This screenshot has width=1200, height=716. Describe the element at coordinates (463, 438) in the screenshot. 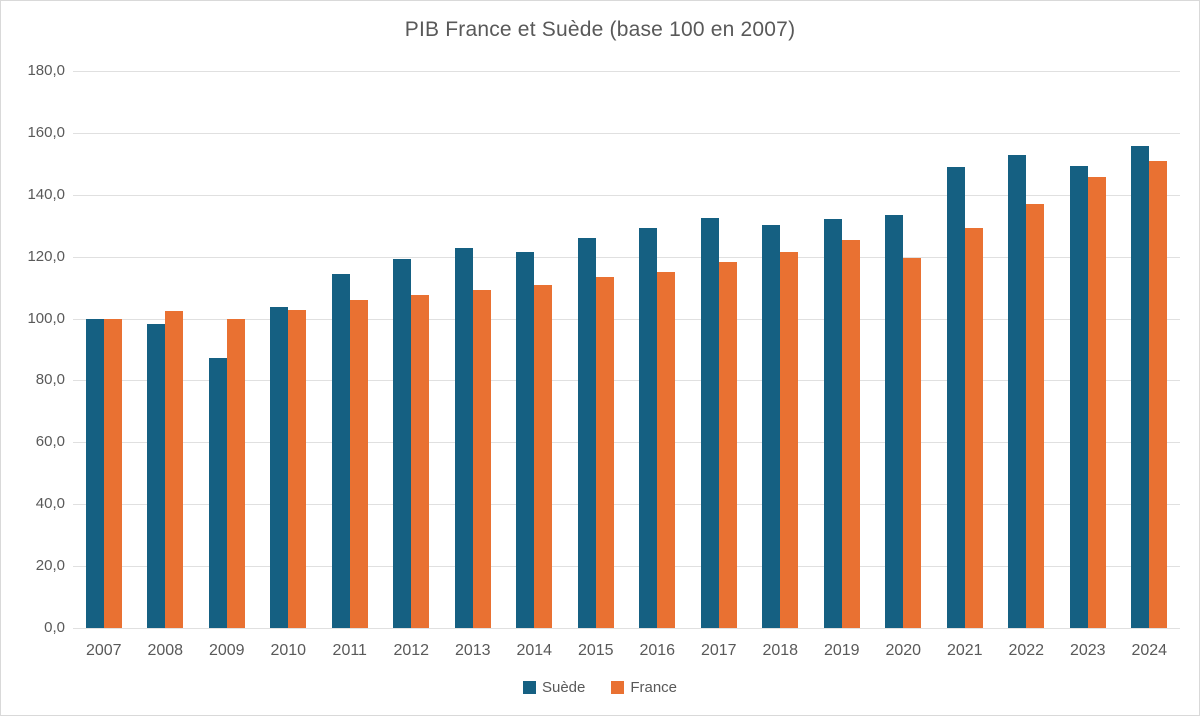

I see `bar-suede-2013` at that location.